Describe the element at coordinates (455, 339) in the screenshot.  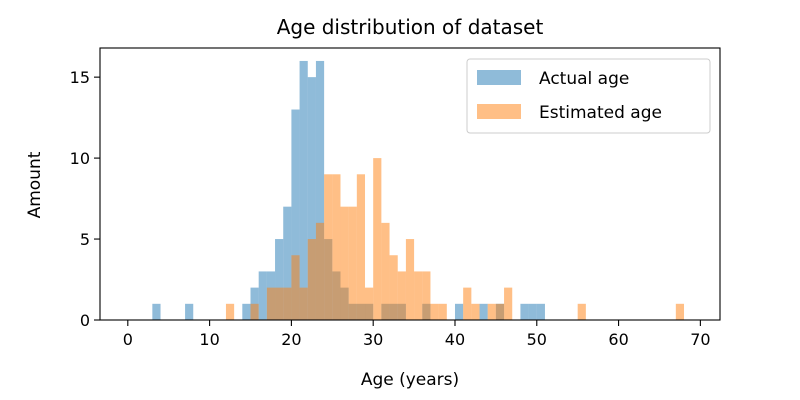
I see `x-tick-label: 40` at that location.